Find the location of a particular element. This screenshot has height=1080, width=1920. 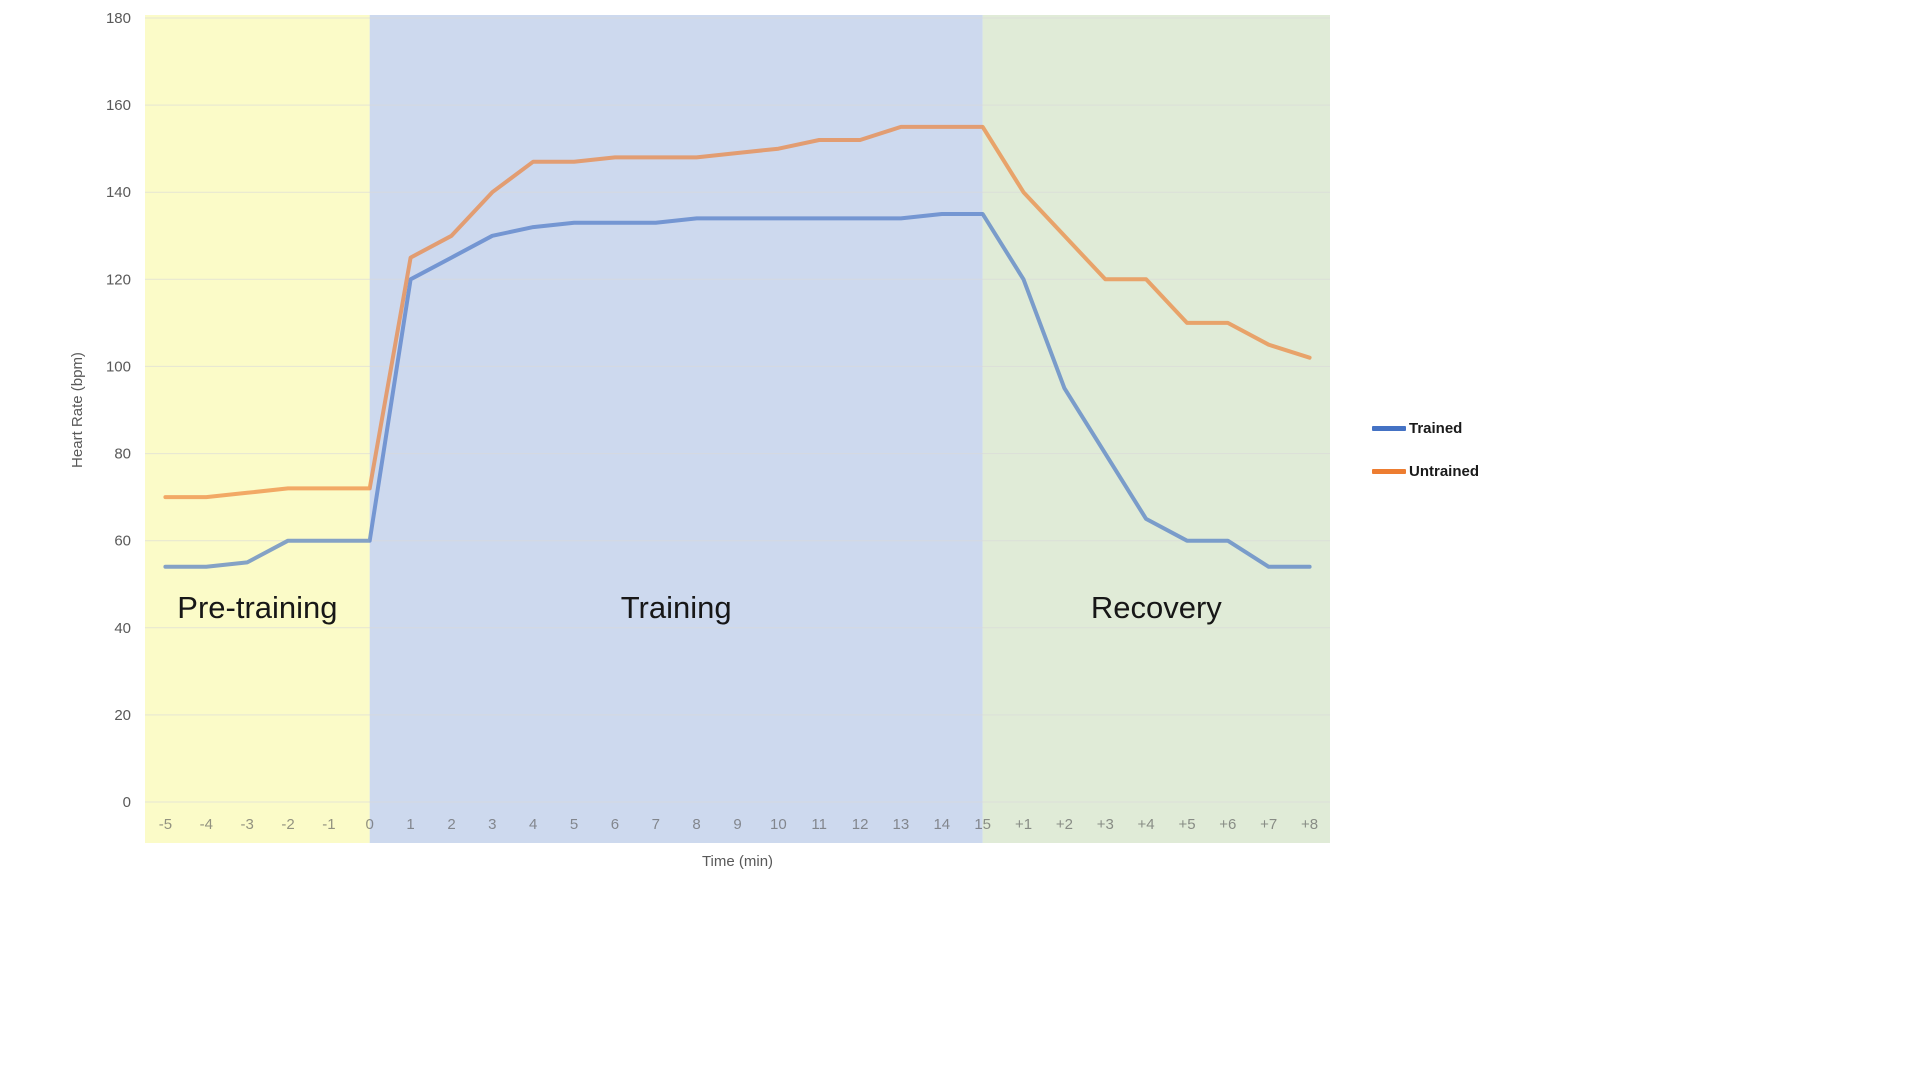

x-tick-label: +6 is located at coordinates (1227, 824).